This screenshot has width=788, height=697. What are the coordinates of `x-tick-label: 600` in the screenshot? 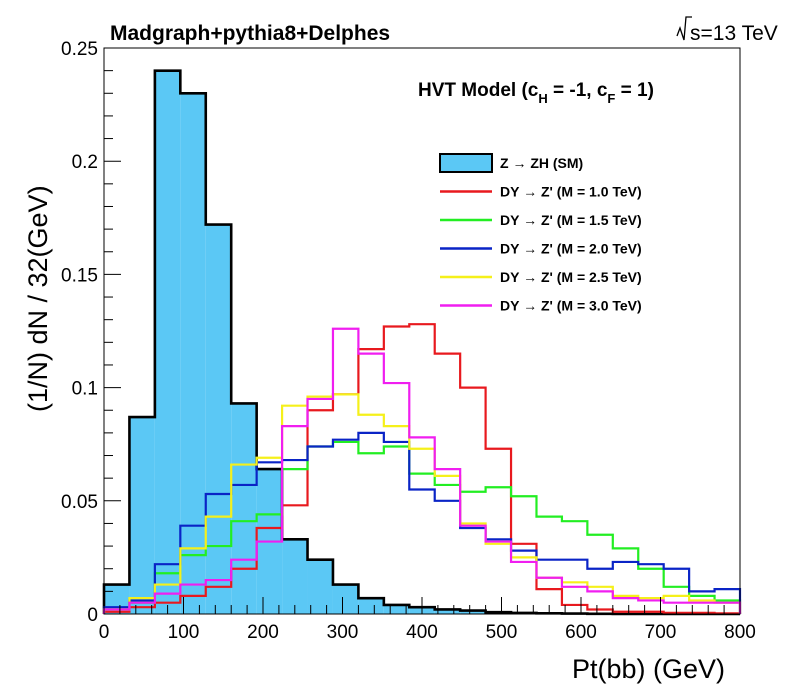 It's located at (581, 632).